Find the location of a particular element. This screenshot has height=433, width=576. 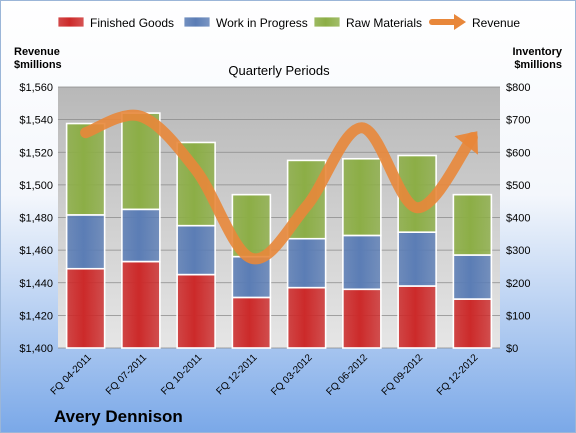

left-axis-tick-label: $1,400 is located at coordinates (36, 349).